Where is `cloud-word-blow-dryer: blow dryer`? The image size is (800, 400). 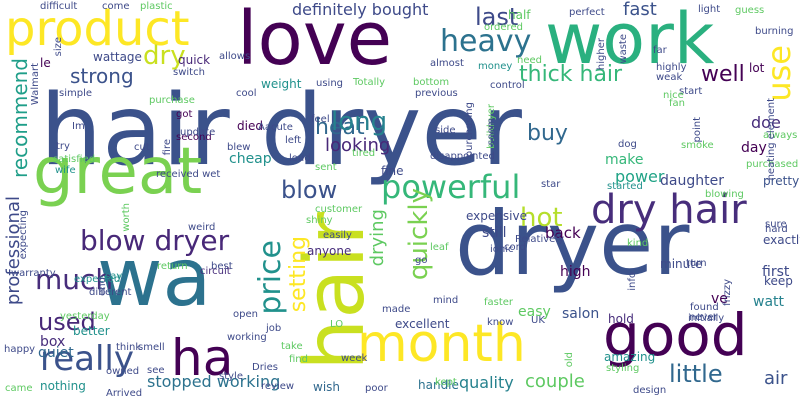 cloud-word-blow-dryer: blow dryer is located at coordinates (155, 240).